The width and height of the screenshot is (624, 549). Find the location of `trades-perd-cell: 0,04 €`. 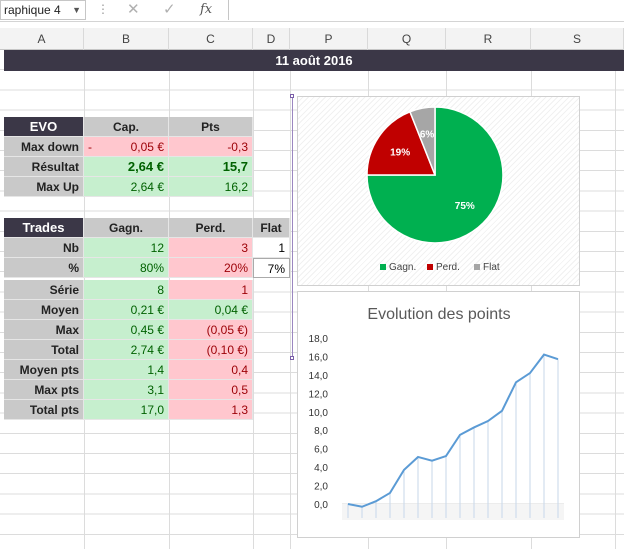

trades-perd-cell: 0,04 € is located at coordinates (211, 310).